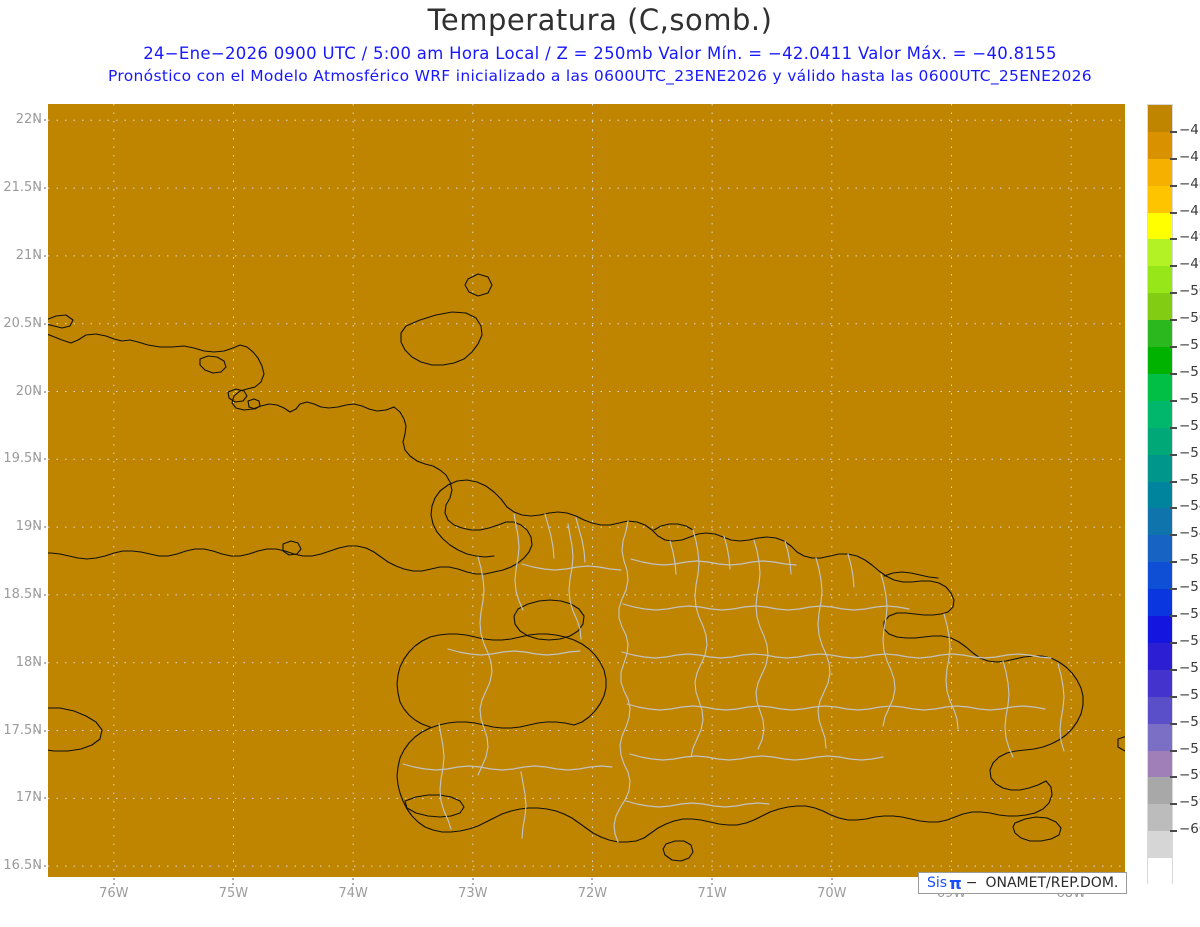 This screenshot has height=927, width=1200. I want to click on colorbar-tick-label: −58.5, so click(1189, 748).